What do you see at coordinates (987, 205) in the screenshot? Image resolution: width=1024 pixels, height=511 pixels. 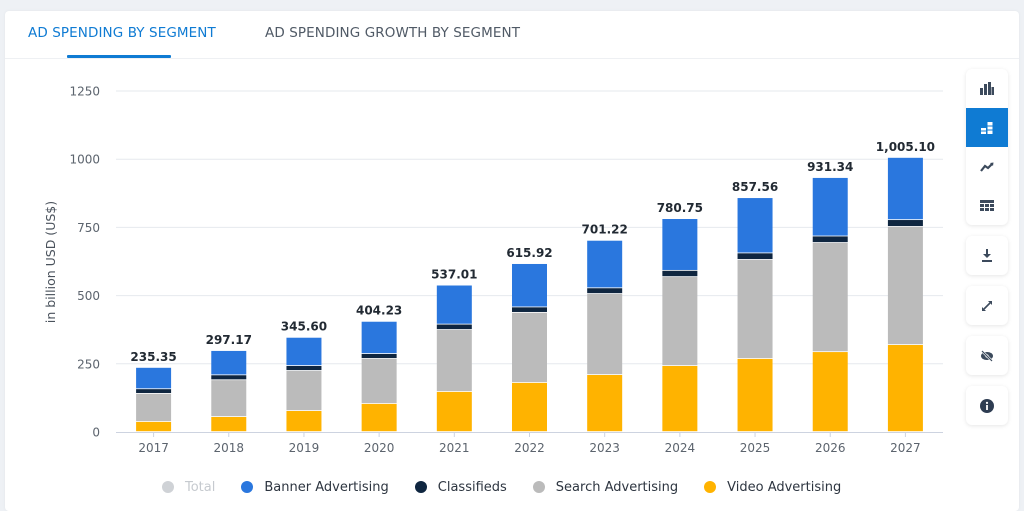 I see `table-view-button` at bounding box center [987, 205].